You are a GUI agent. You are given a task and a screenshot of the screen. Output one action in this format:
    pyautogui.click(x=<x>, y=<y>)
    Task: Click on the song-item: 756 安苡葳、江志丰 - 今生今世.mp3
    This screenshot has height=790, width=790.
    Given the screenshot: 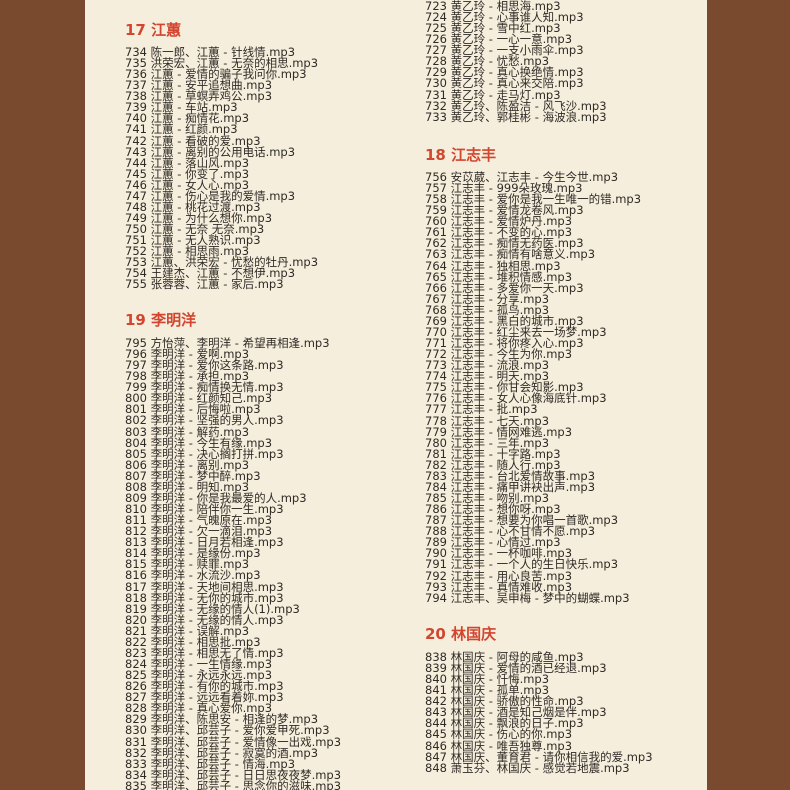 What is the action you would take?
    pyautogui.click(x=522, y=177)
    